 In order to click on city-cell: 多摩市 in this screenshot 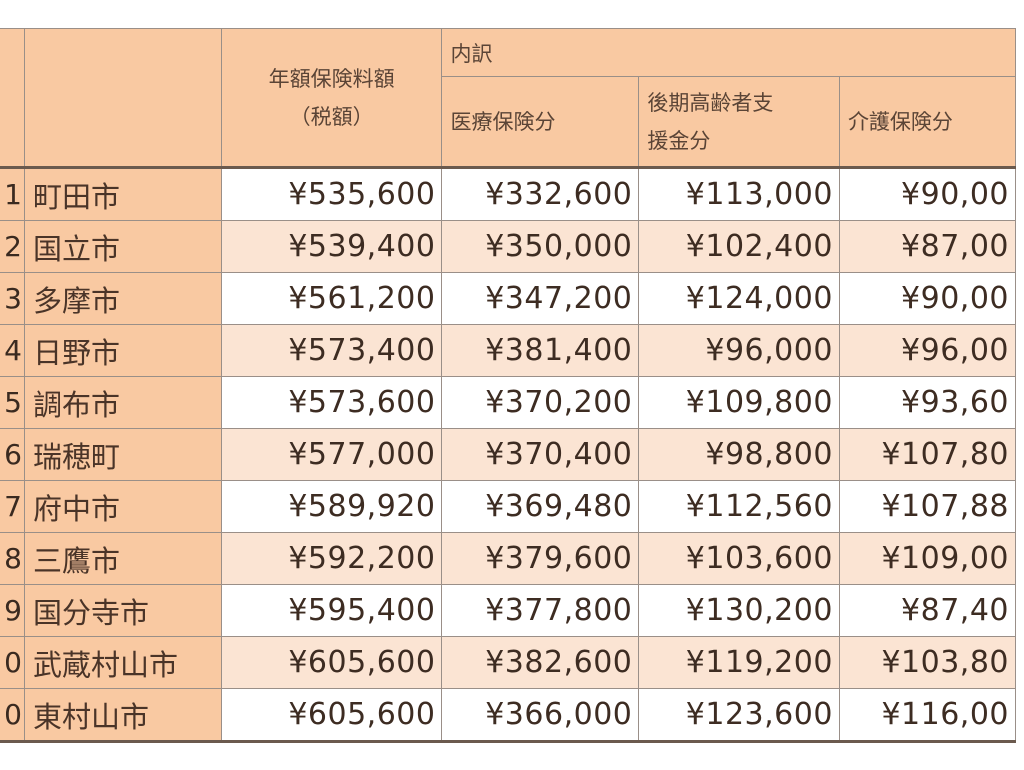, I will do `click(122, 298)`.